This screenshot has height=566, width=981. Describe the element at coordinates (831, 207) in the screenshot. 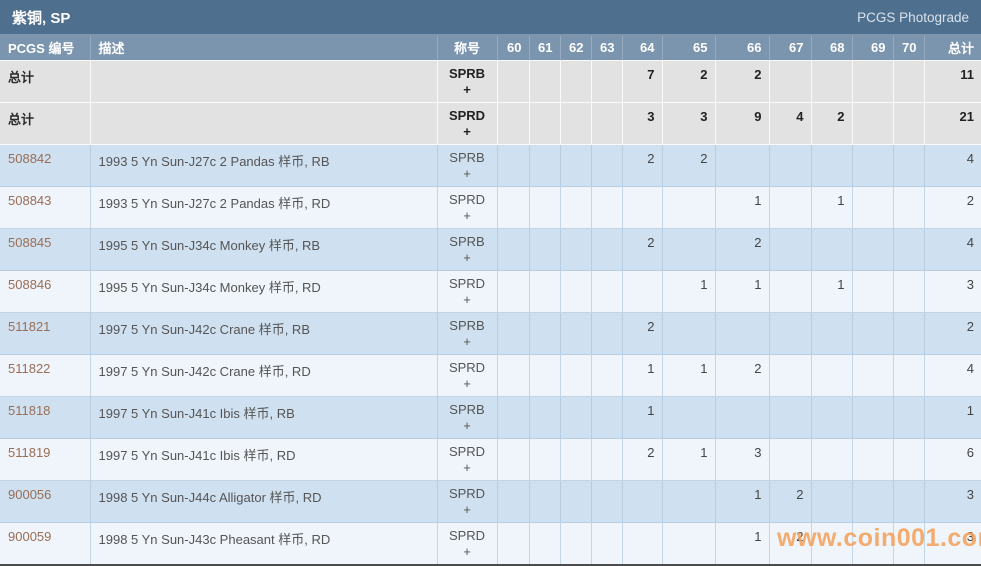

I see `grade-68-cell: 1` at that location.